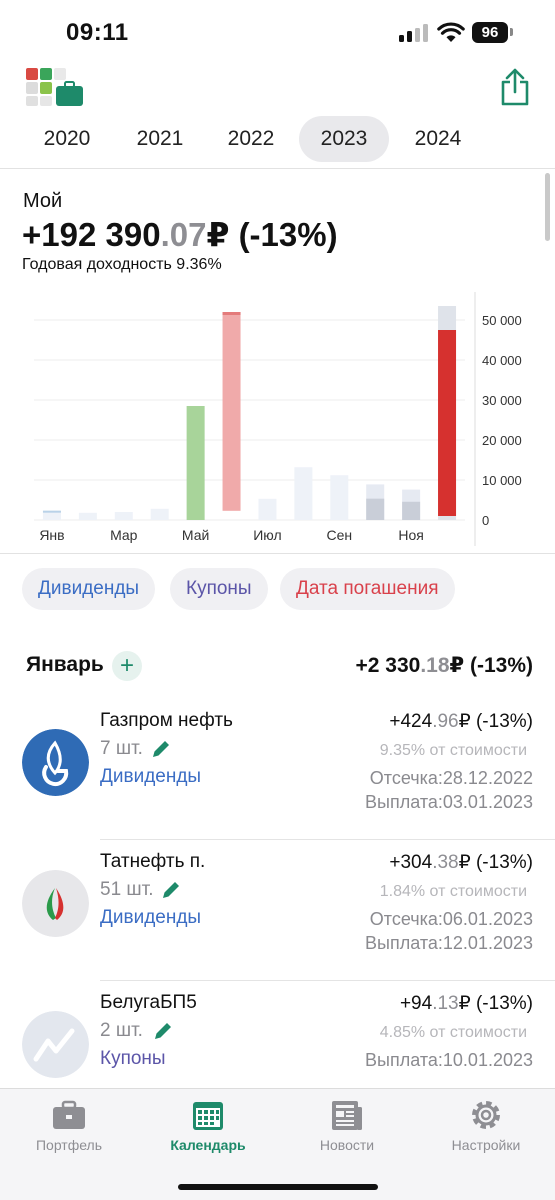  What do you see at coordinates (55, 903) in the screenshot?
I see `tatneft-logo-icon` at bounding box center [55, 903].